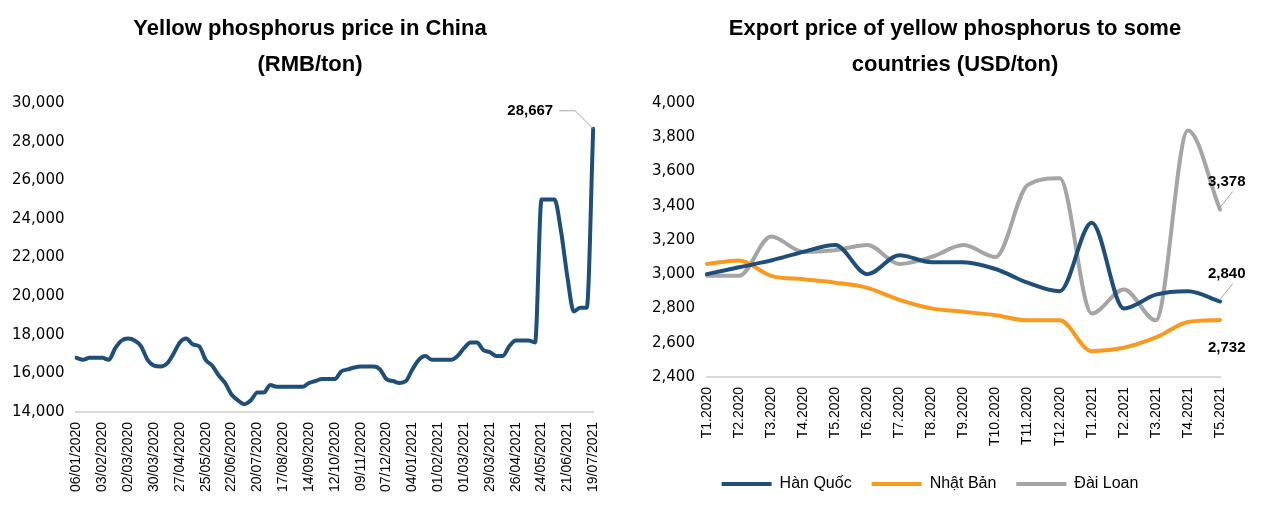  What do you see at coordinates (152, 457) in the screenshot?
I see `x-tick-label: 30/03/2020` at bounding box center [152, 457].